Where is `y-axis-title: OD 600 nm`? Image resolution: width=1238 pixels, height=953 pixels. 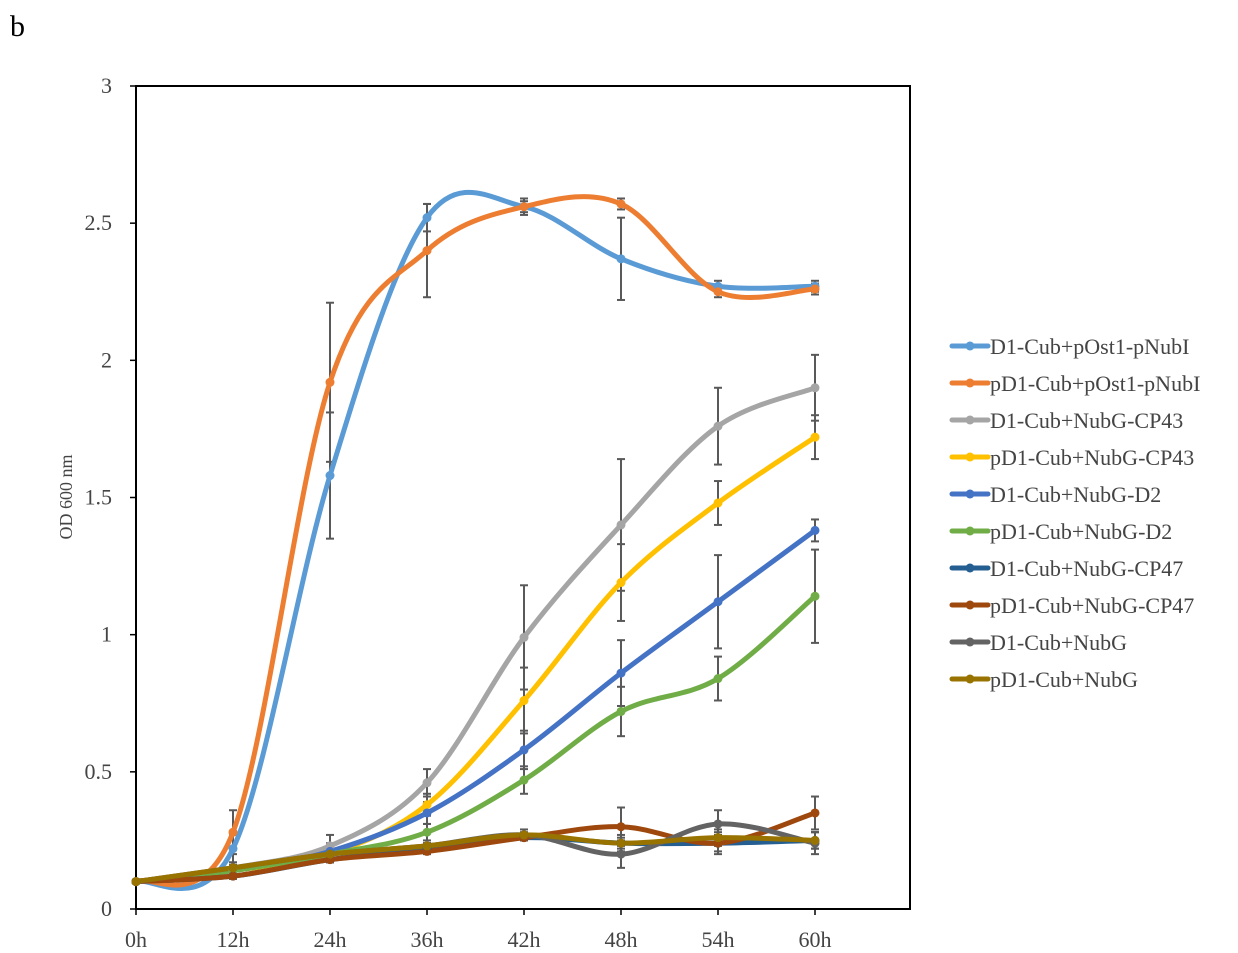
y-axis-title: OD 600 nm is located at coordinates (66, 497).